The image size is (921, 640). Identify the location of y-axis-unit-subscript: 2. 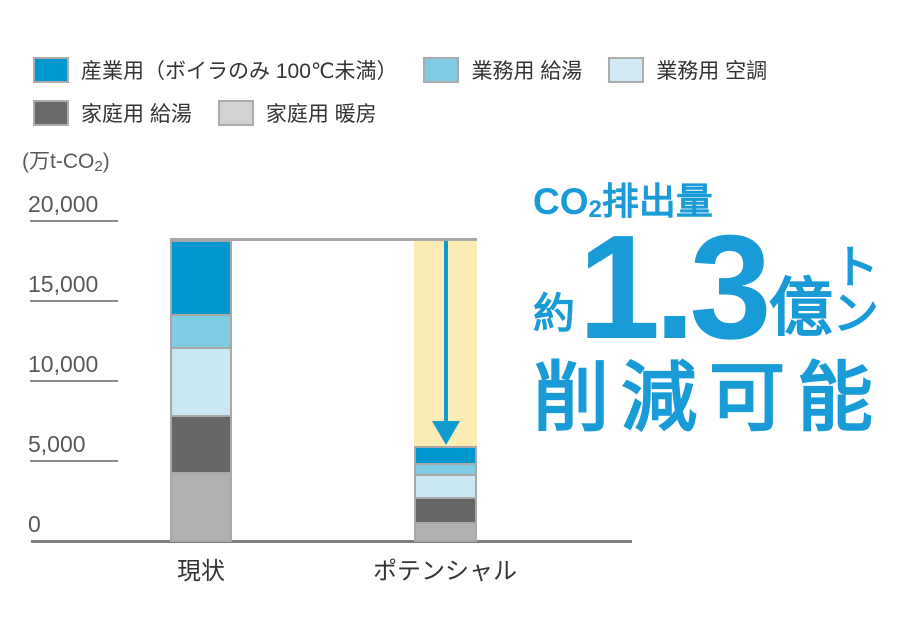
(98, 166).